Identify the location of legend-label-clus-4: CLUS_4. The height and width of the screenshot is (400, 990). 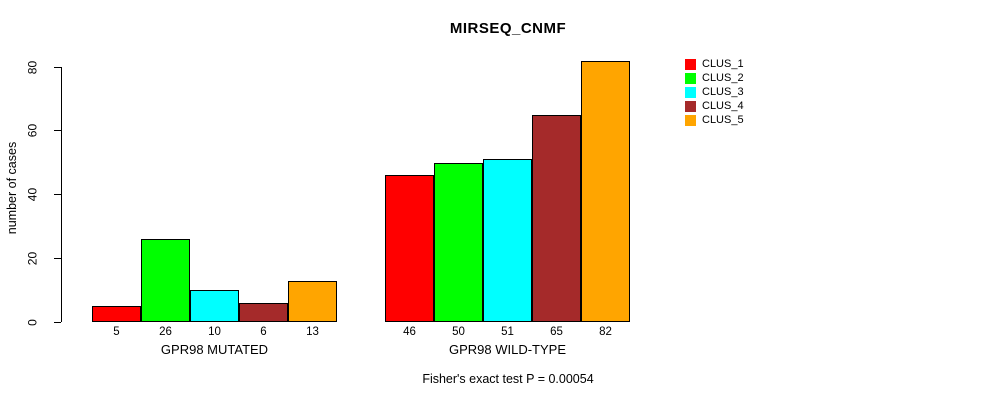
(723, 106).